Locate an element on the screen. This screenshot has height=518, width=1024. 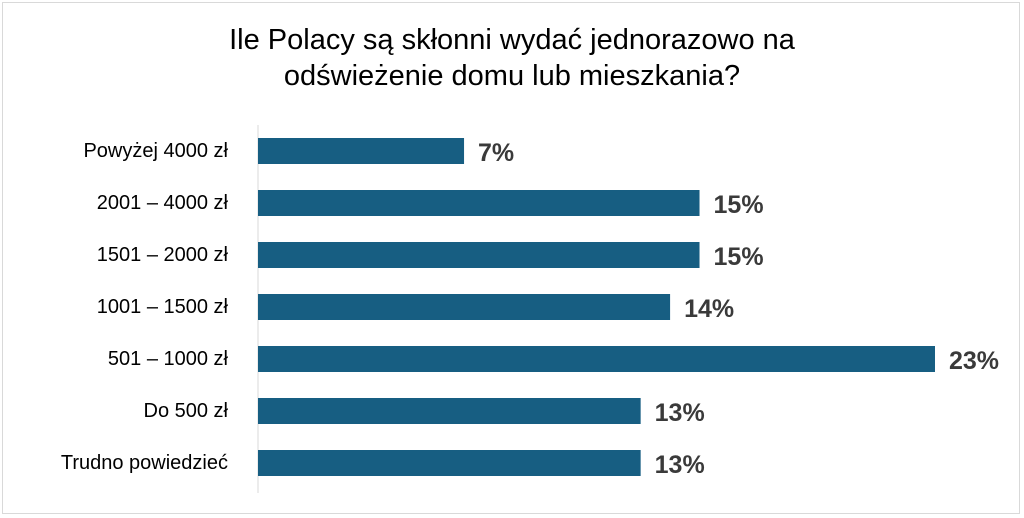
data-label: 23% is located at coordinates (974, 361).